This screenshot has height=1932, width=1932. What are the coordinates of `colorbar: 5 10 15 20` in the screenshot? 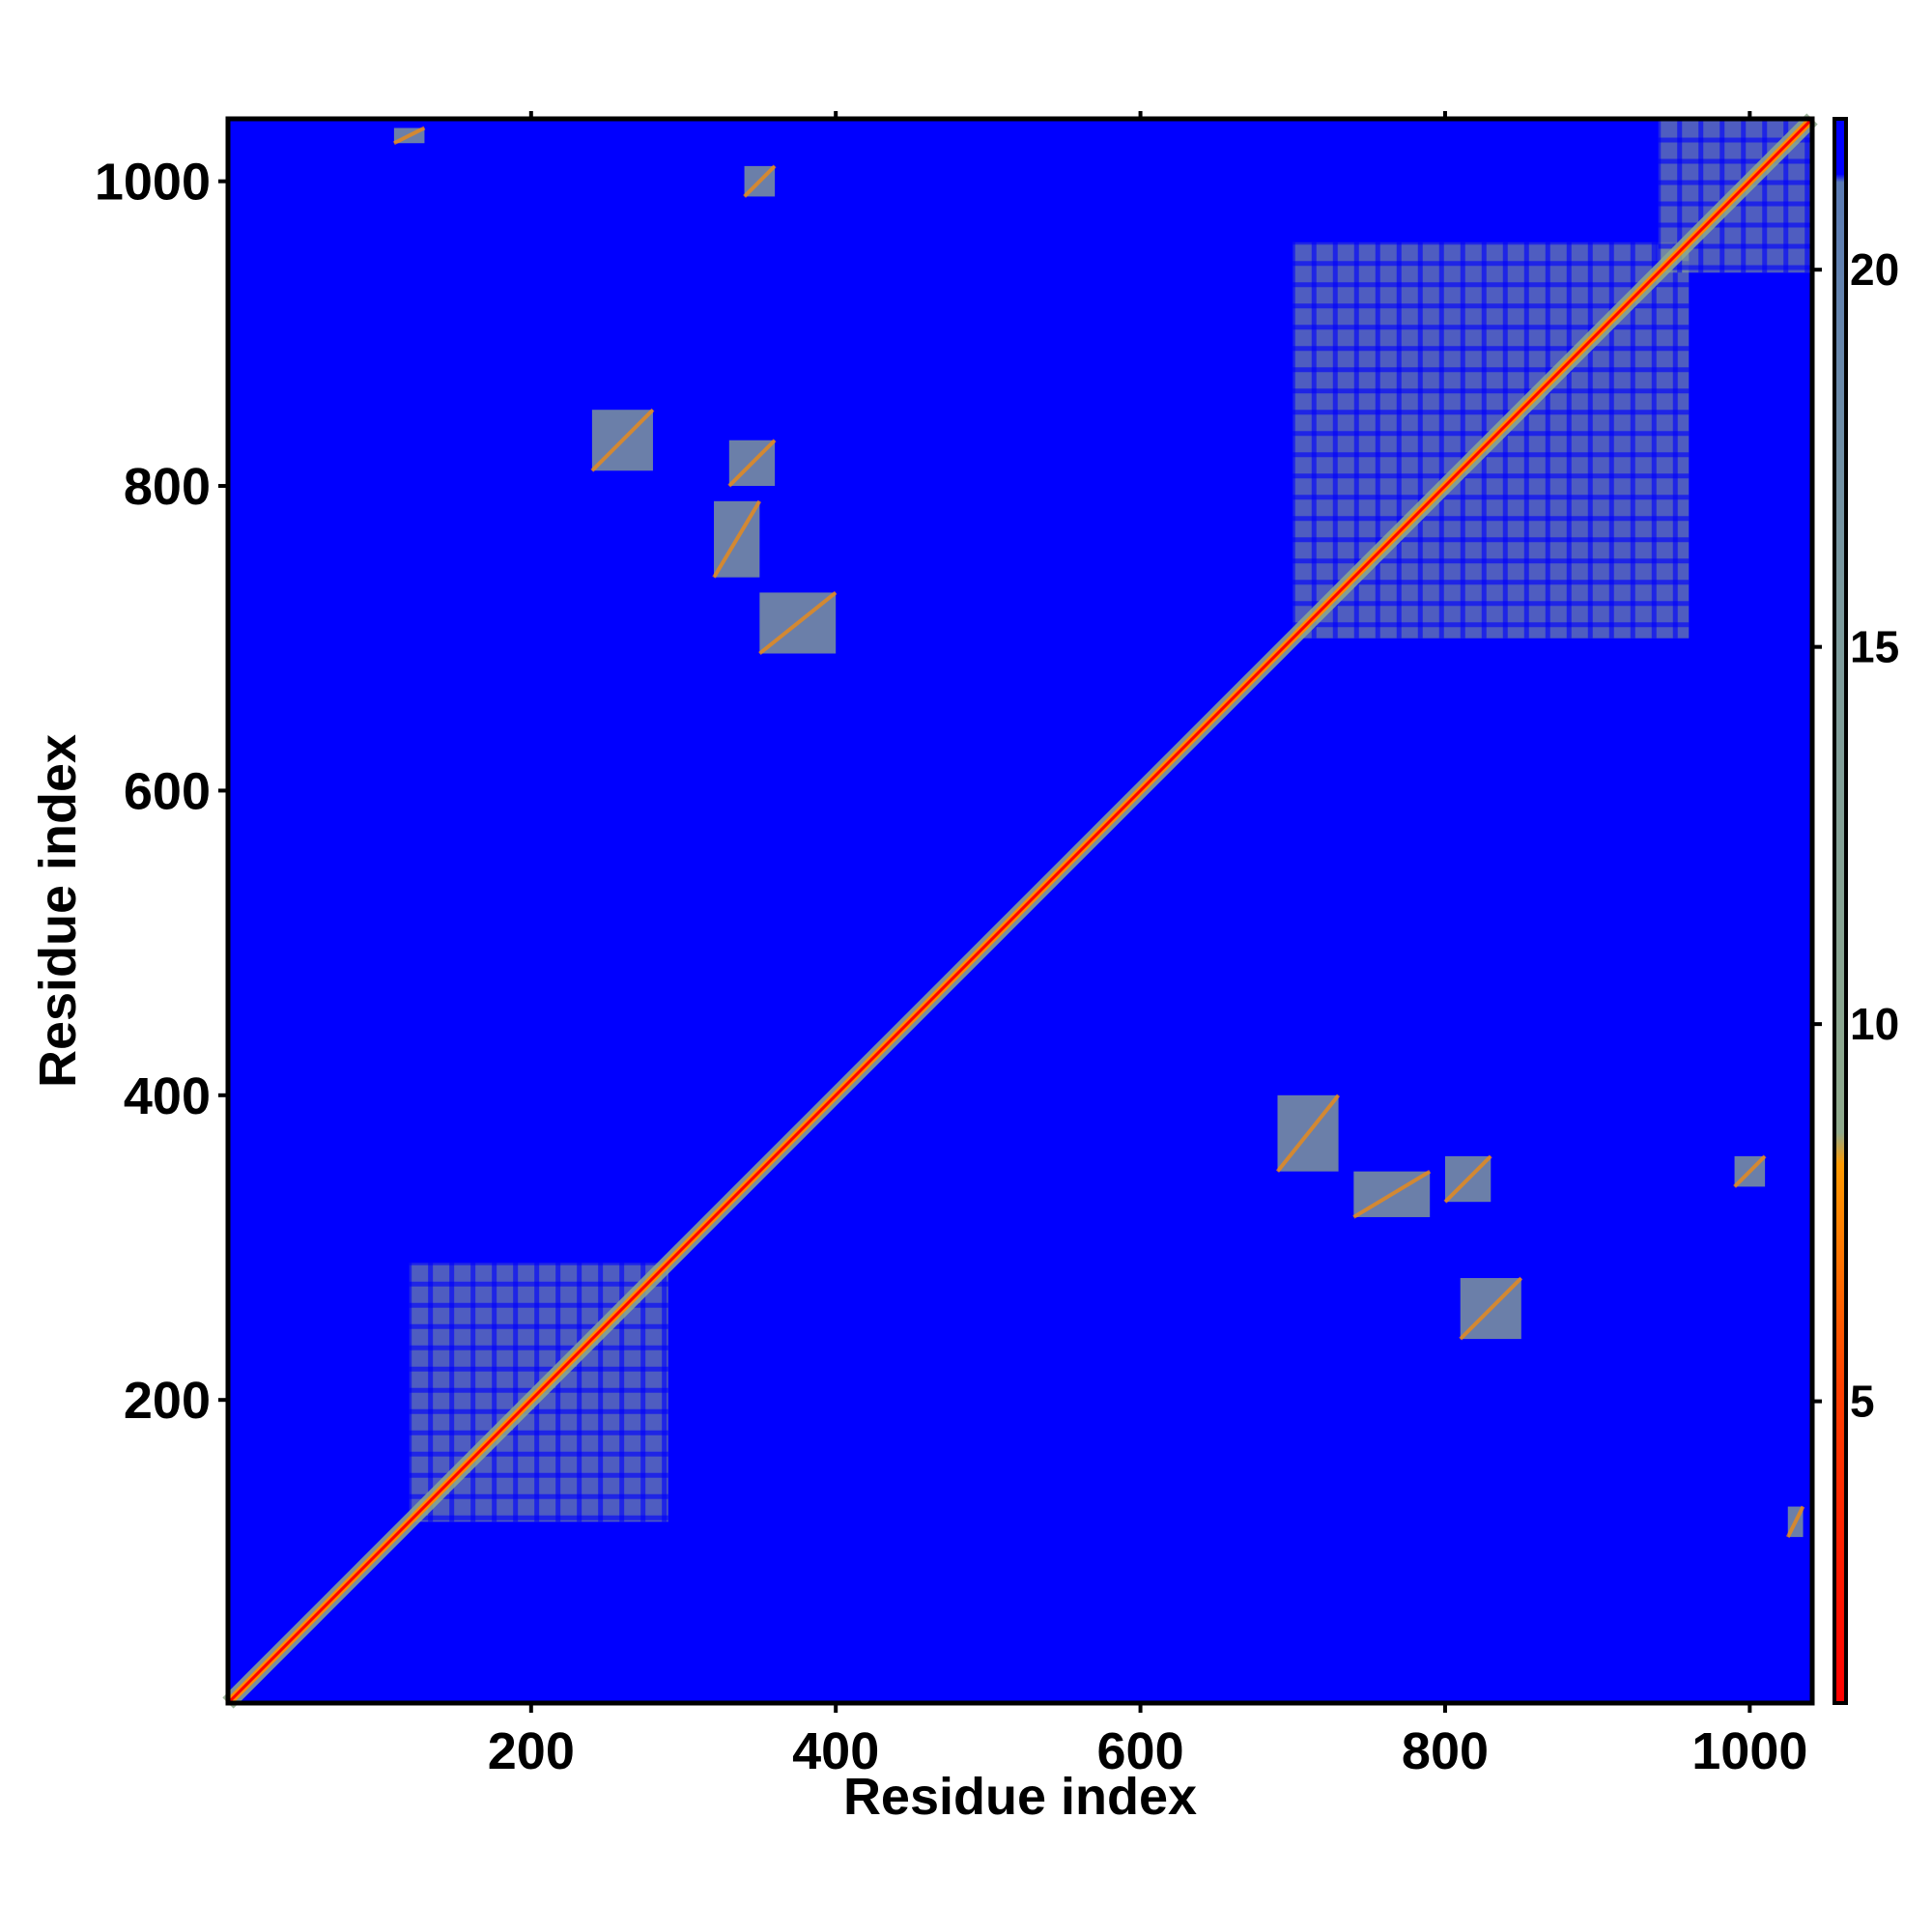 It's located at (1856, 911).